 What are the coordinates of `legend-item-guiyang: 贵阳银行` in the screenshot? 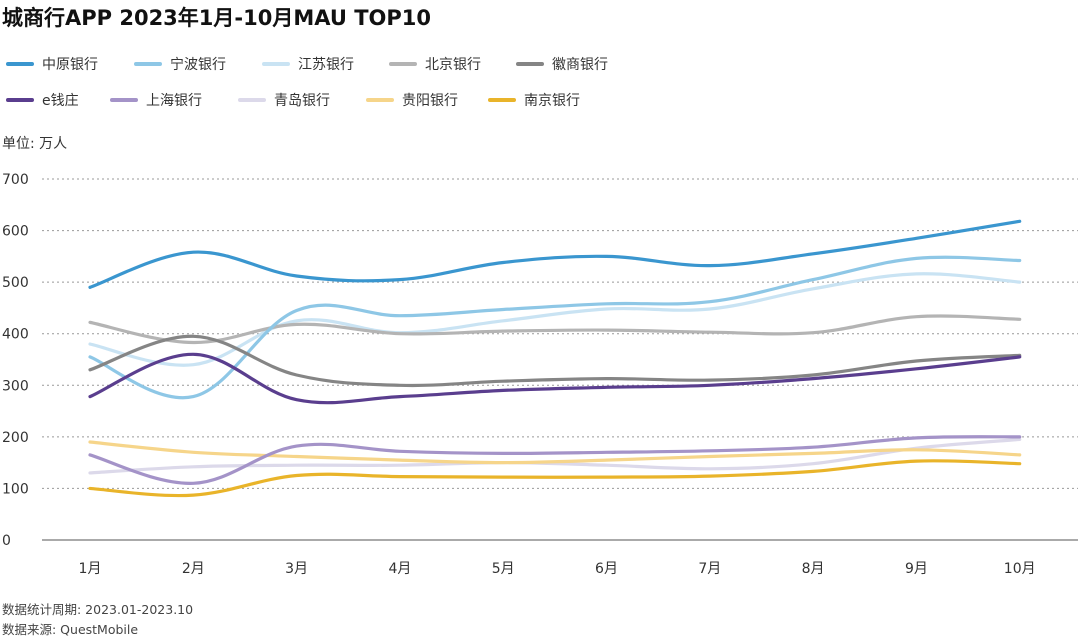 It's located at (427, 100).